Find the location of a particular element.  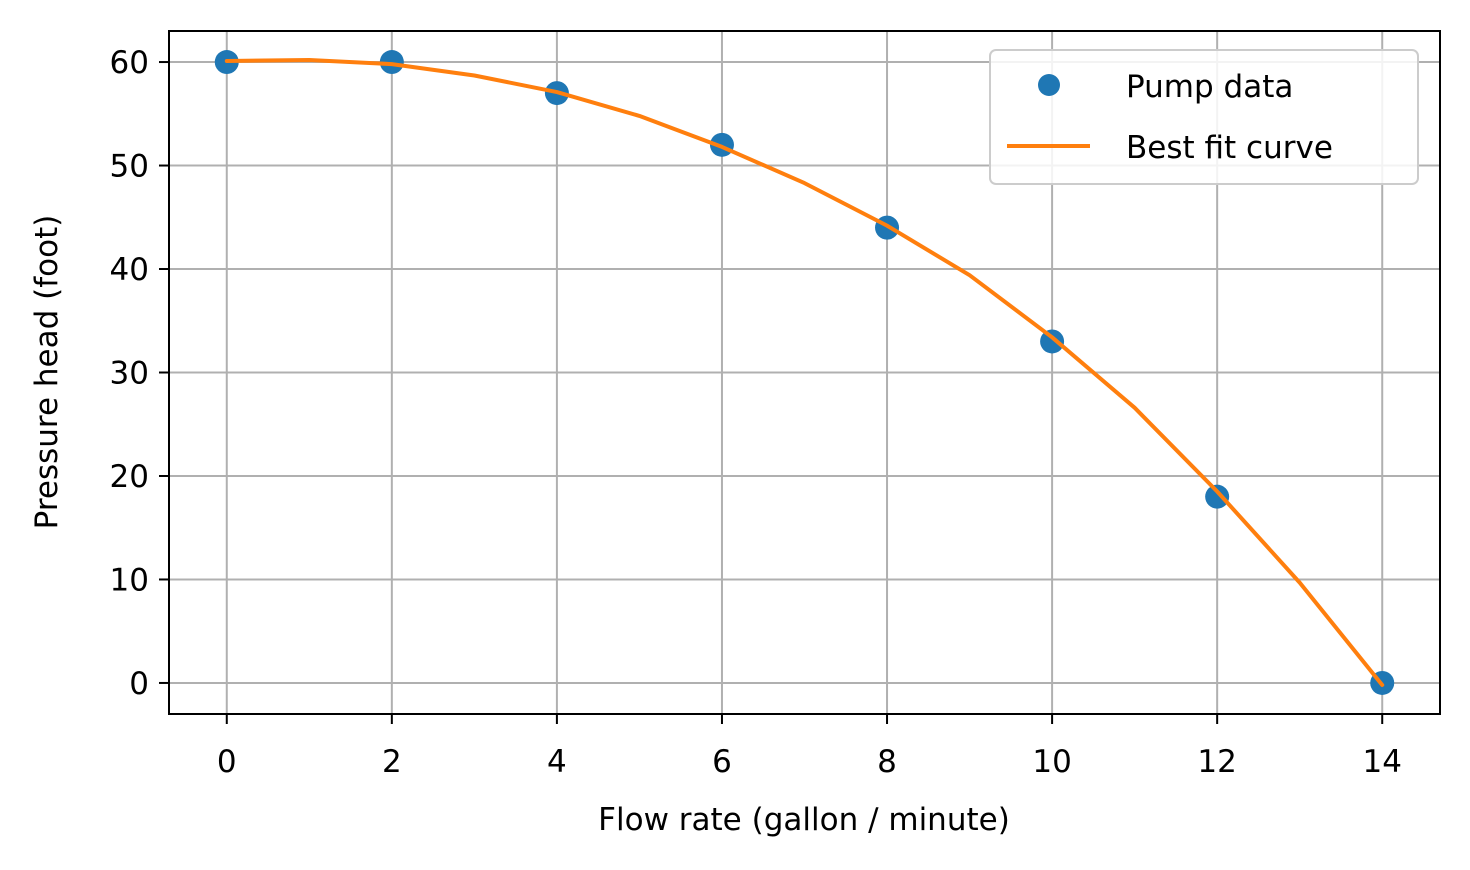

legend-box is located at coordinates (1204, 117).